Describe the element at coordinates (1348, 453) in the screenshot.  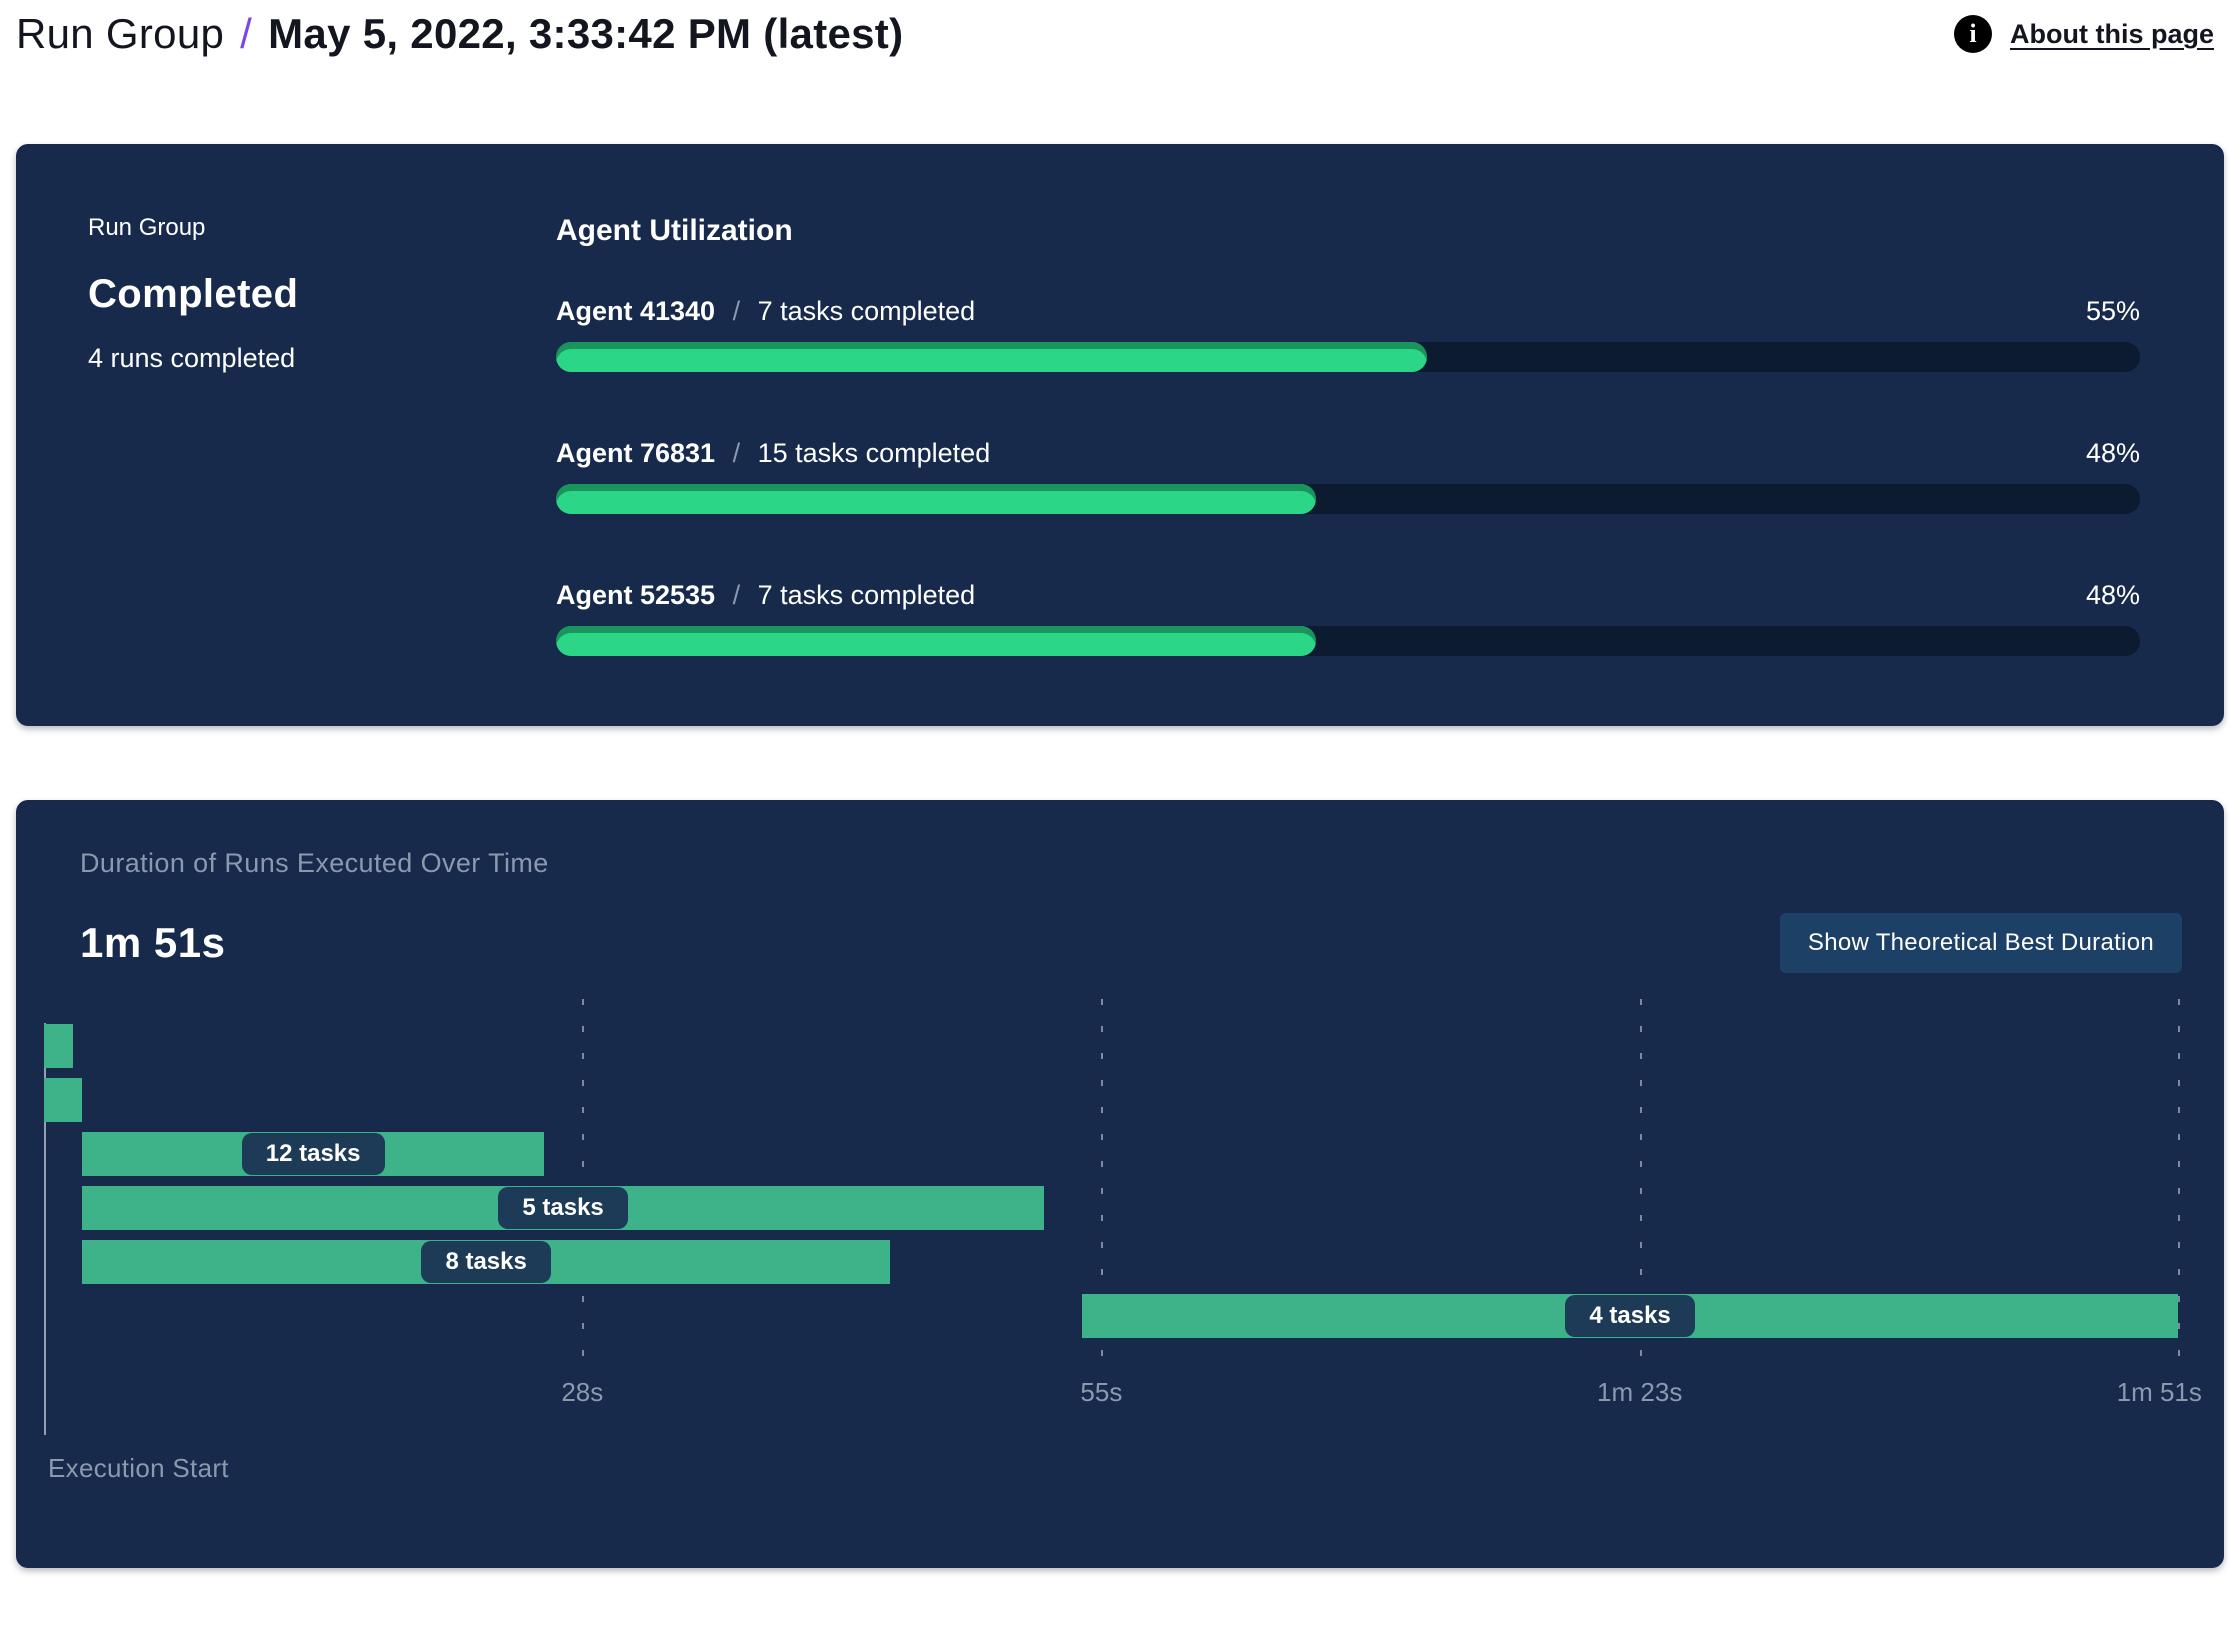
I see `agent-row-header: Agent 76831 / 15 tasks completed 48%` at that location.